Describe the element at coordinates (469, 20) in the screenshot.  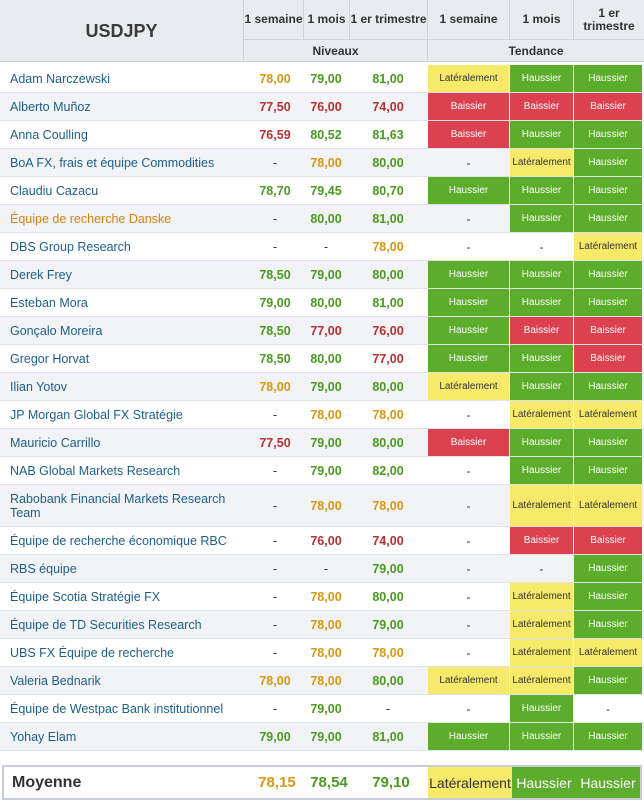
I see `col-trend-week: 1 semaine` at that location.